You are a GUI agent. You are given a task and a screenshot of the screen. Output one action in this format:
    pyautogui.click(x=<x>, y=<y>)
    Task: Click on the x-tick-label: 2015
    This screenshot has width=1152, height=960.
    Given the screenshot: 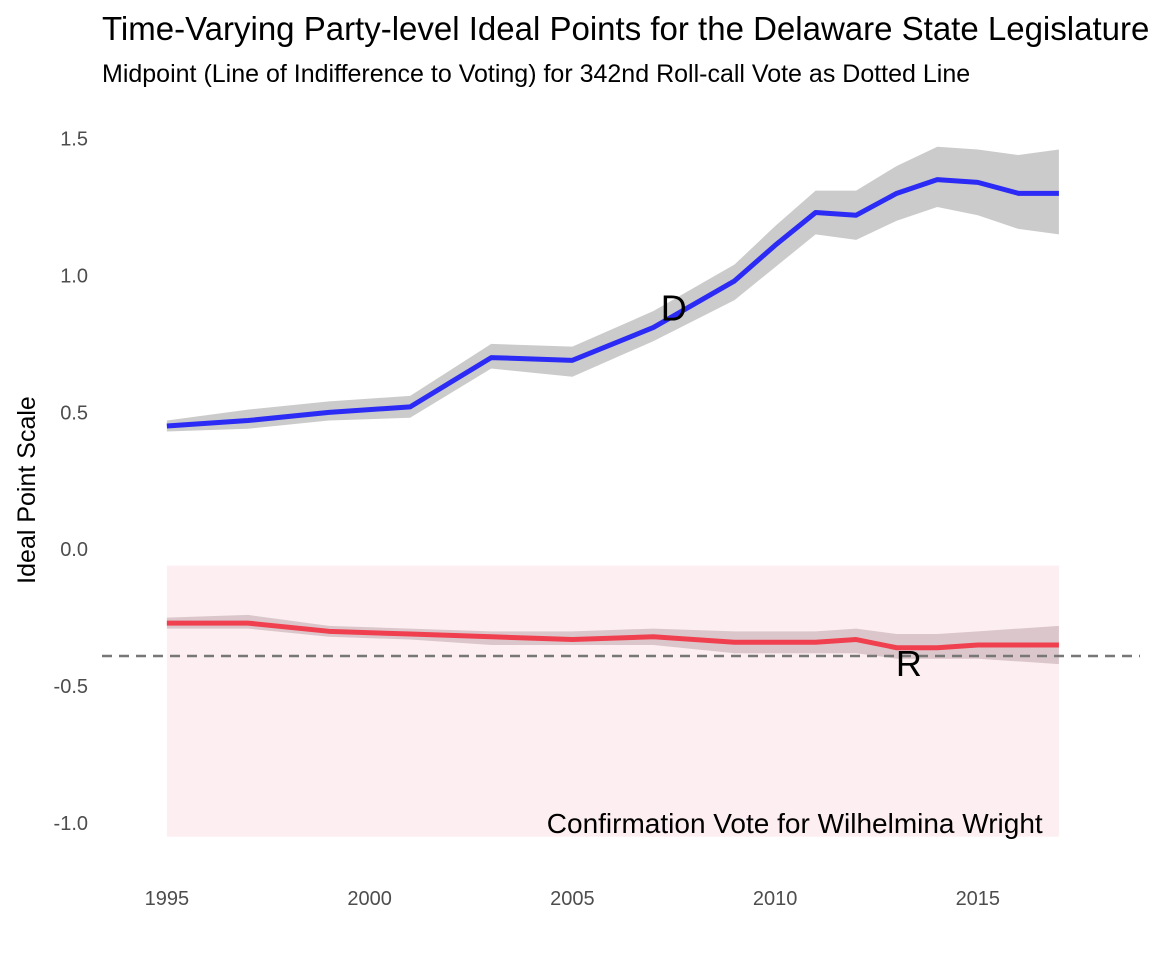 What is the action you would take?
    pyautogui.click(x=978, y=899)
    